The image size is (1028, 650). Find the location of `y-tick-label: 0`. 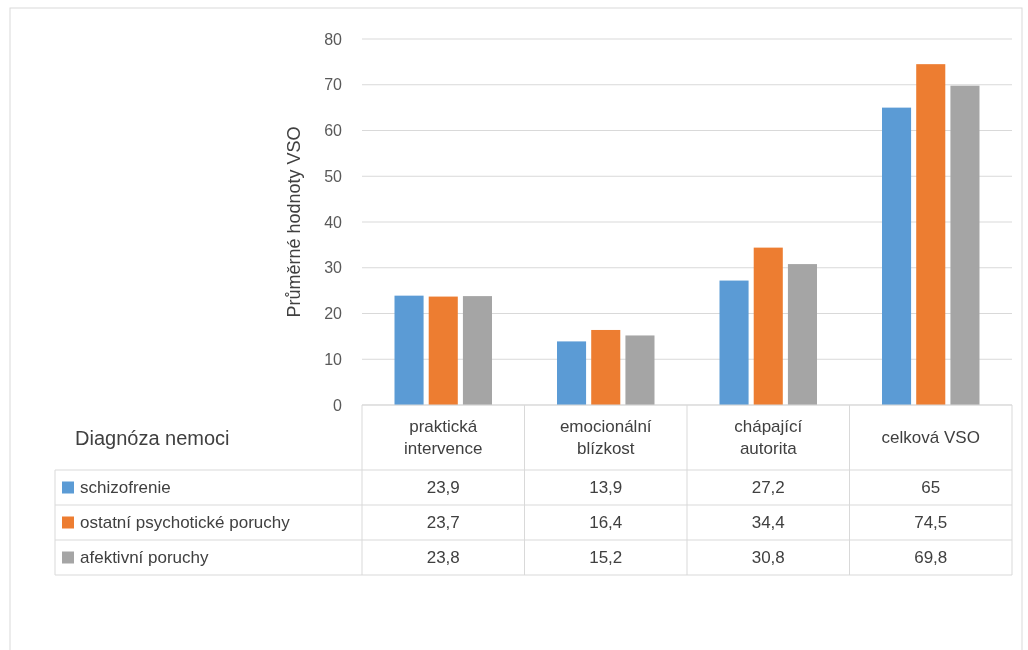

y-tick-label: 0 is located at coordinates (338, 405).